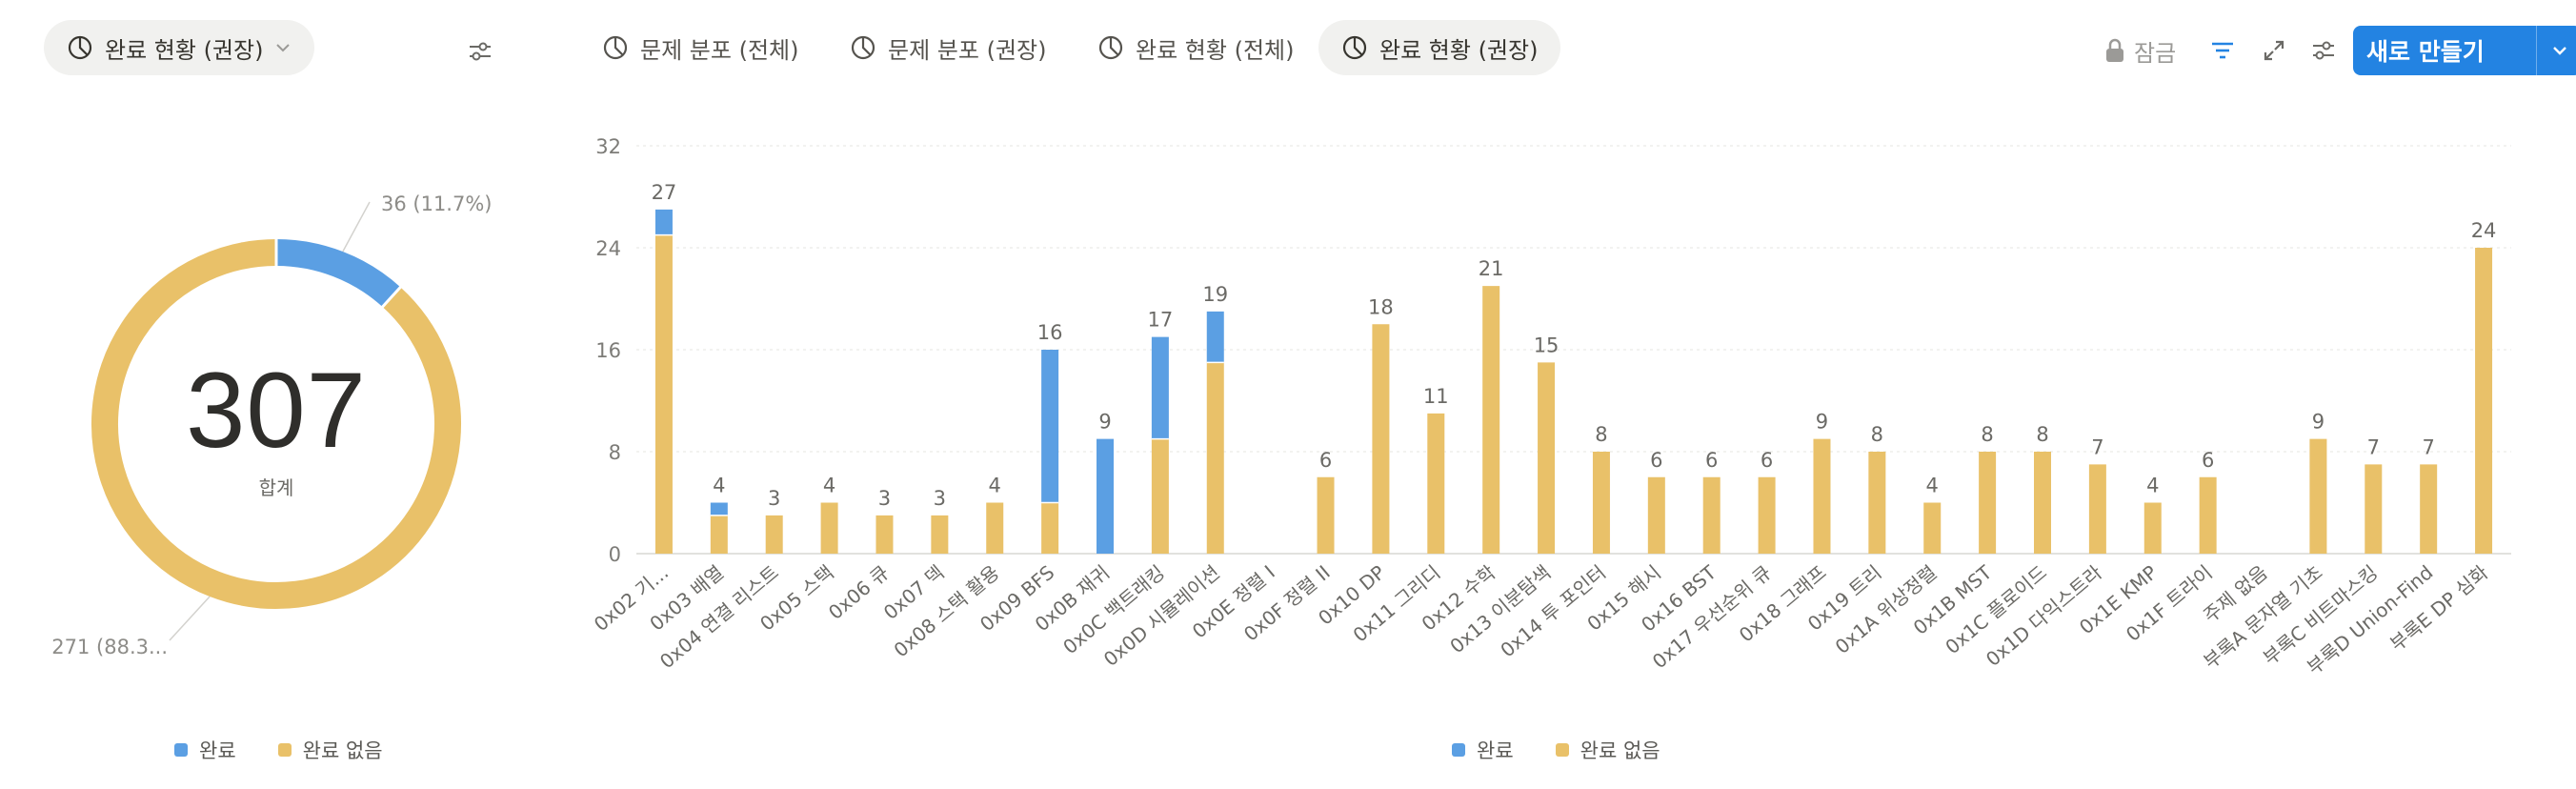 Image resolution: width=2576 pixels, height=789 pixels. What do you see at coordinates (2170, 603) in the screenshot?
I see `x-tick-label: 0x1F 트라이` at bounding box center [2170, 603].